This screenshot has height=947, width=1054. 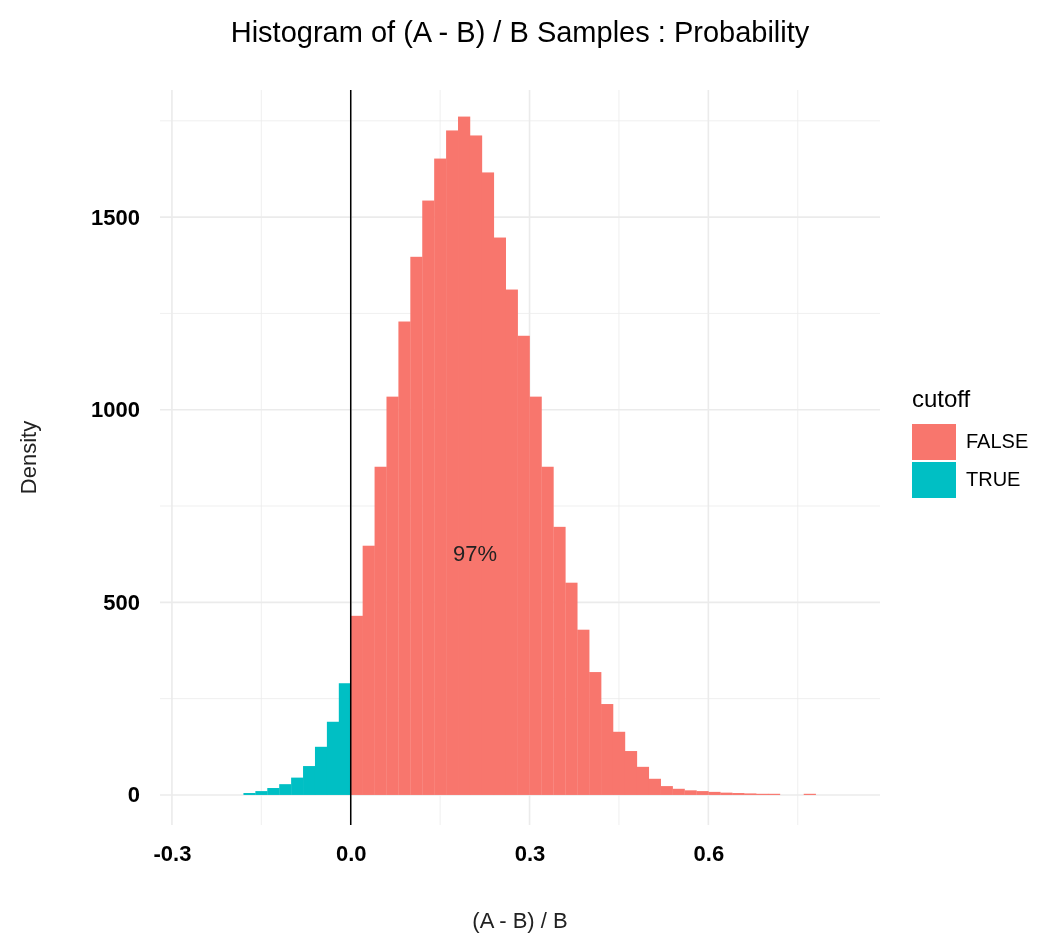 What do you see at coordinates (941, 398) in the screenshot?
I see `legend-title: cutoff` at bounding box center [941, 398].